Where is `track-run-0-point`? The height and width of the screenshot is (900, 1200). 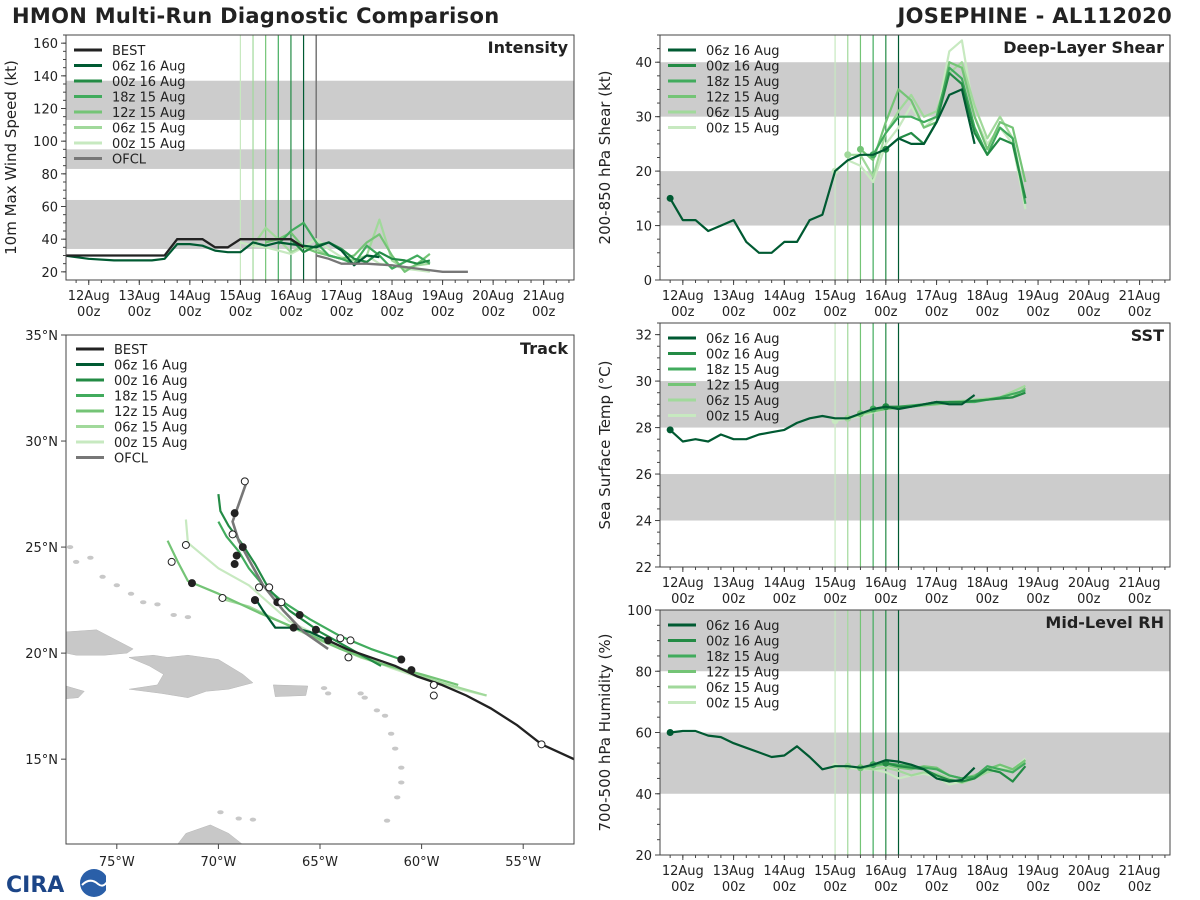
track-run-0-point is located at coordinates (293, 627).